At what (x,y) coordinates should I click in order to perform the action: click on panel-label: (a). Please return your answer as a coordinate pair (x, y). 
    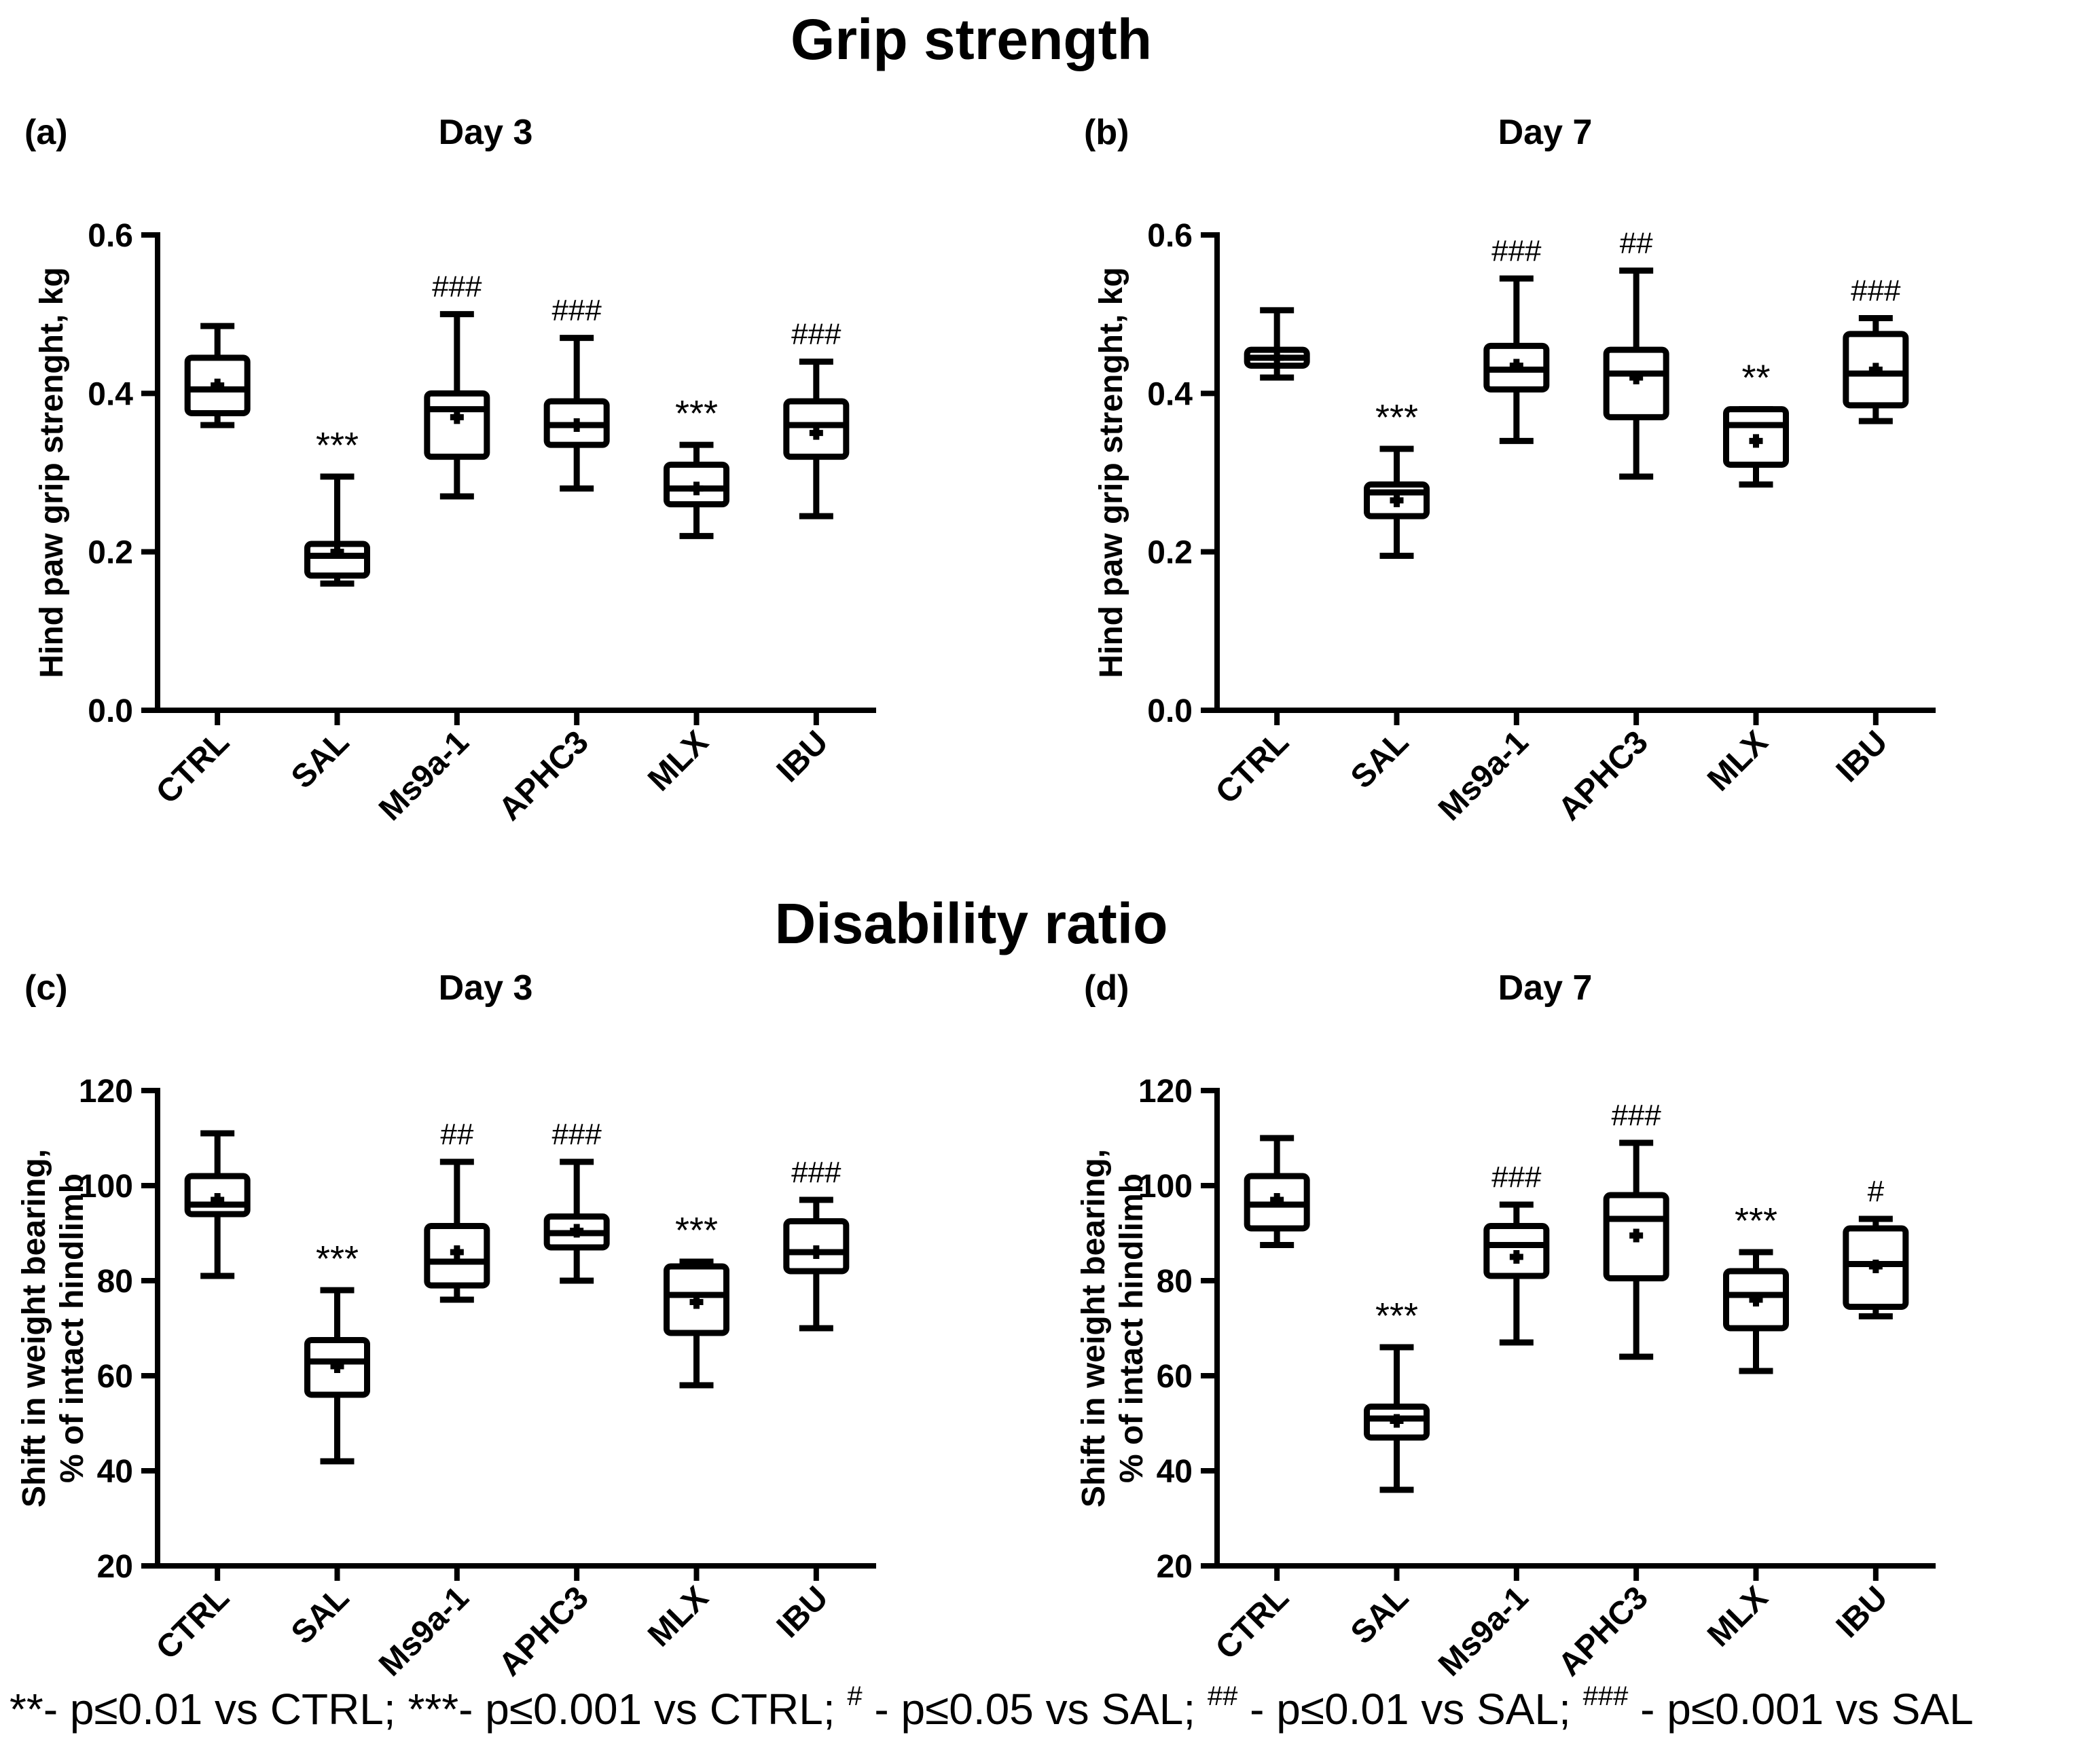
    Looking at the image, I should click on (46, 132).